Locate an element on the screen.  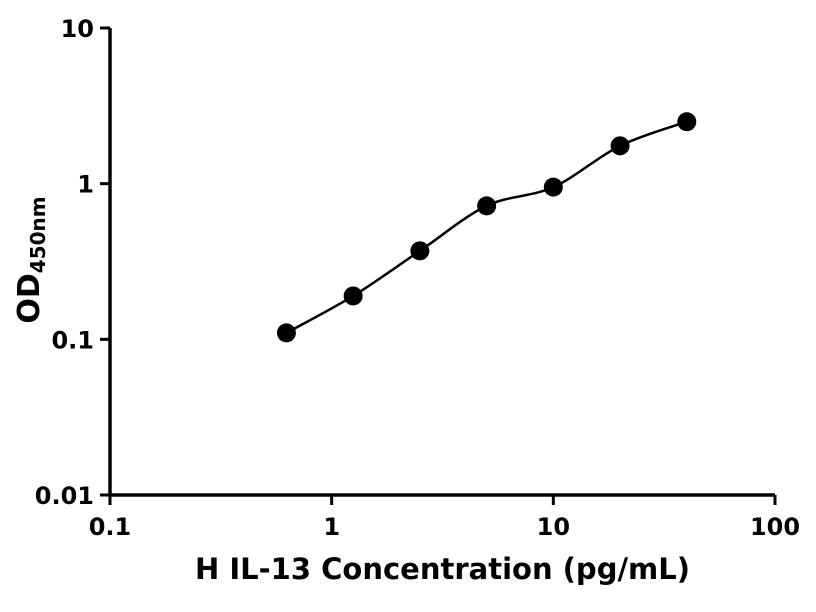
x-tick-label: 0.1 is located at coordinates (110, 527).